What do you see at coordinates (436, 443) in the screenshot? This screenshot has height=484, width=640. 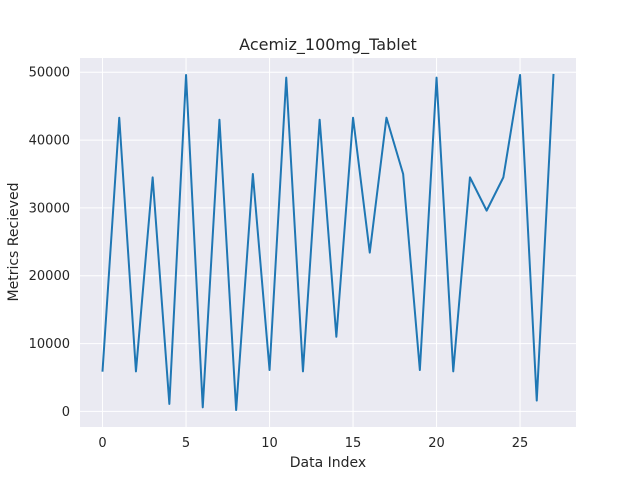 I see `x-tick-label: 20` at bounding box center [436, 443].